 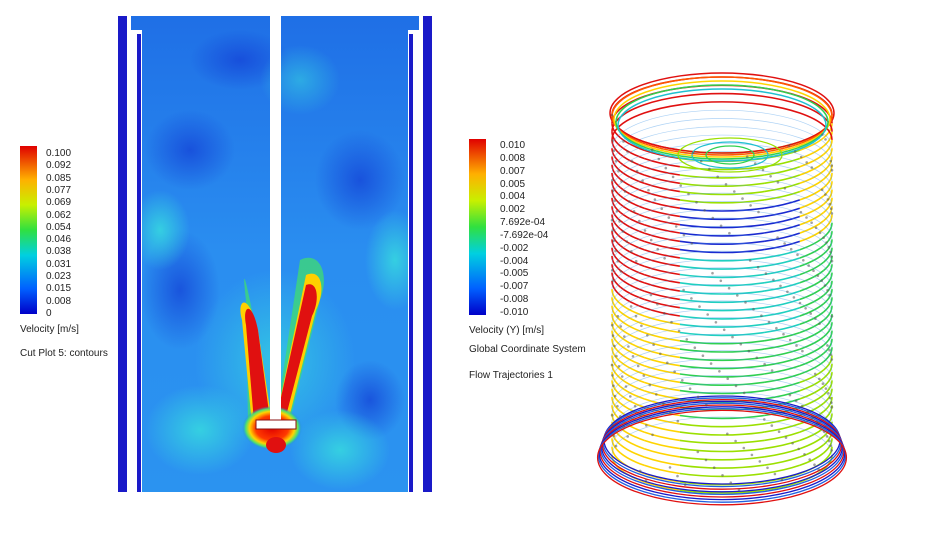 I want to click on velocity-tick-9: 0.031, so click(x=59, y=264).